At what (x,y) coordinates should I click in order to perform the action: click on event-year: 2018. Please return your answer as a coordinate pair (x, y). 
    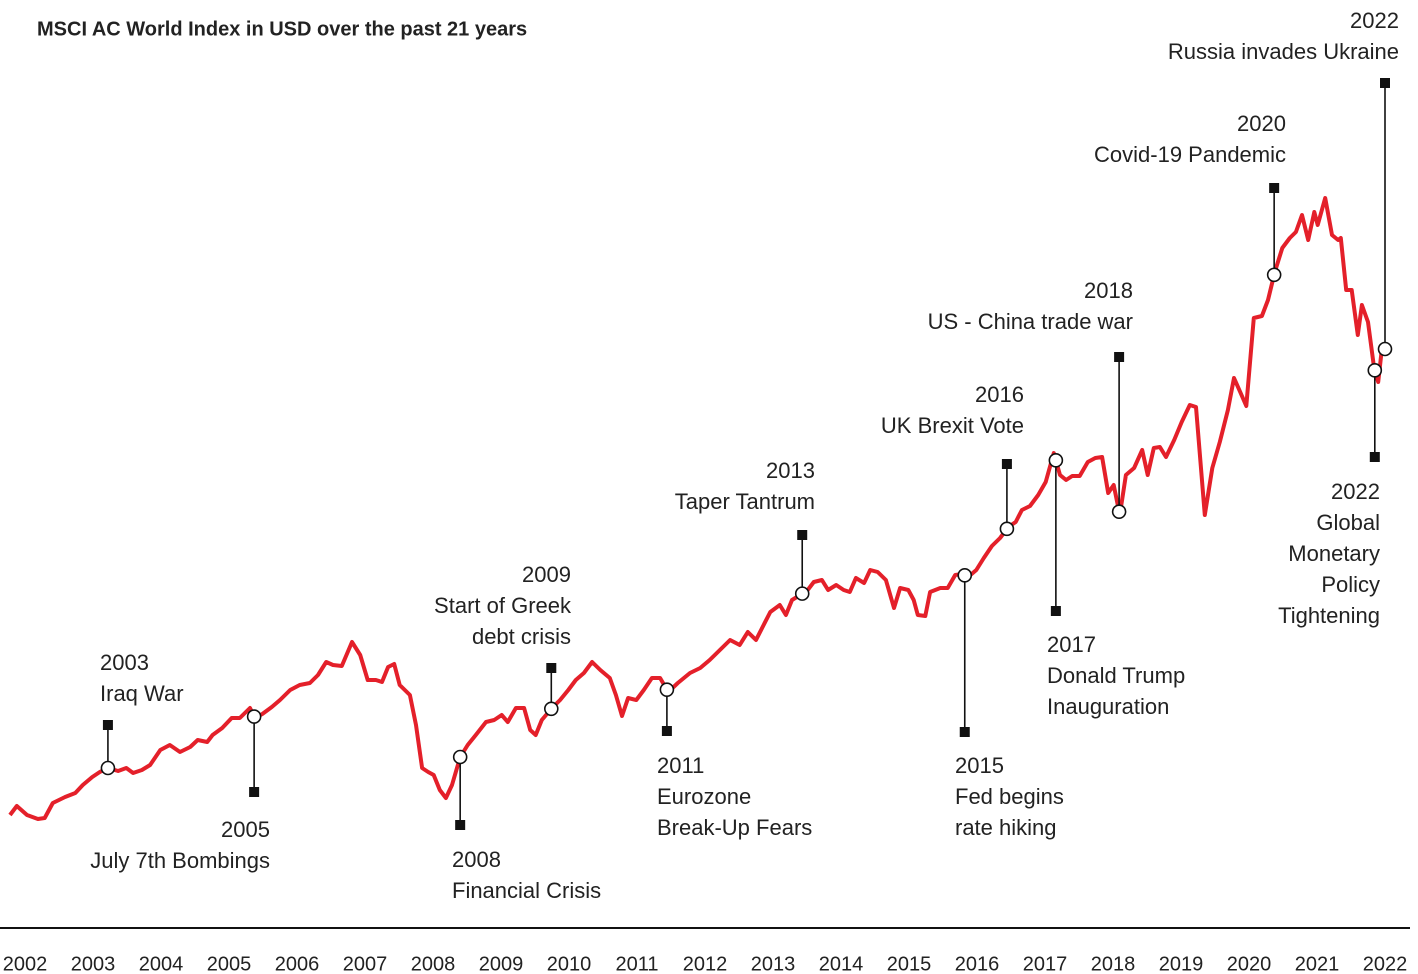
    Looking at the image, I should click on (1108, 290).